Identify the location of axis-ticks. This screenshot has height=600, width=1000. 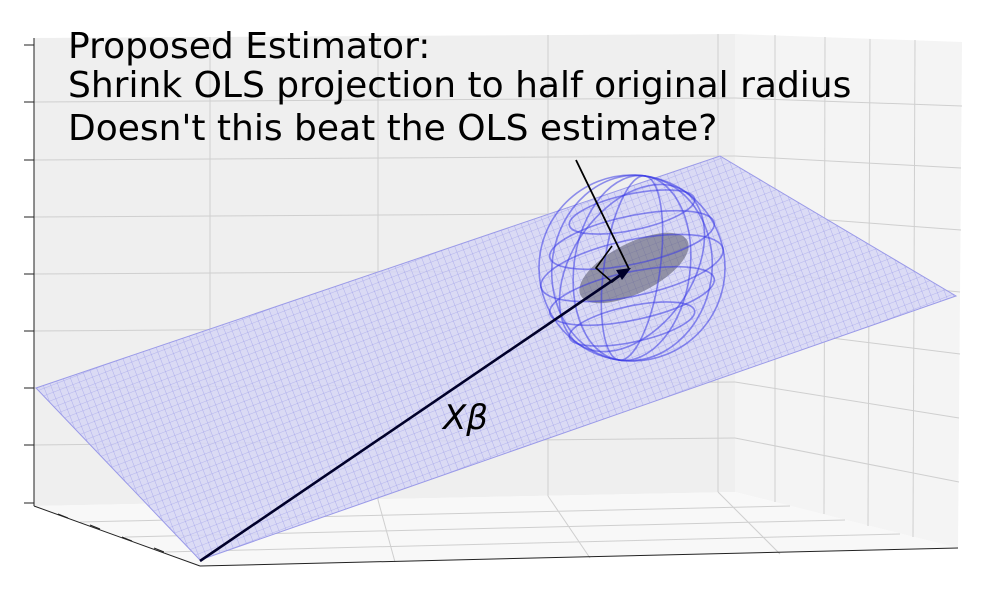
(94, 298).